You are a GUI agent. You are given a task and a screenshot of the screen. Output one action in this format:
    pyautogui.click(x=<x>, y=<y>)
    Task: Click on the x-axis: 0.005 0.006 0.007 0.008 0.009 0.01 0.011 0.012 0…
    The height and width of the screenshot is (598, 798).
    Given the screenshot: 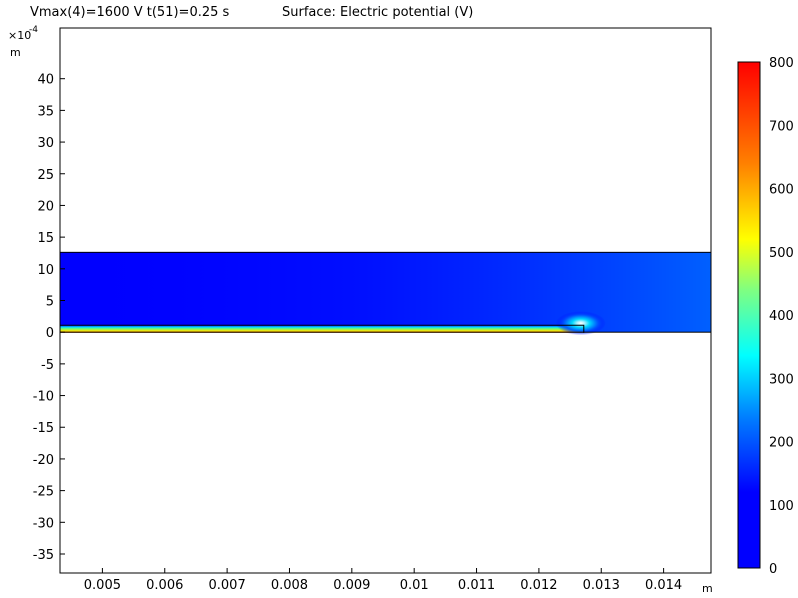 What is the action you would take?
    pyautogui.click(x=383, y=580)
    